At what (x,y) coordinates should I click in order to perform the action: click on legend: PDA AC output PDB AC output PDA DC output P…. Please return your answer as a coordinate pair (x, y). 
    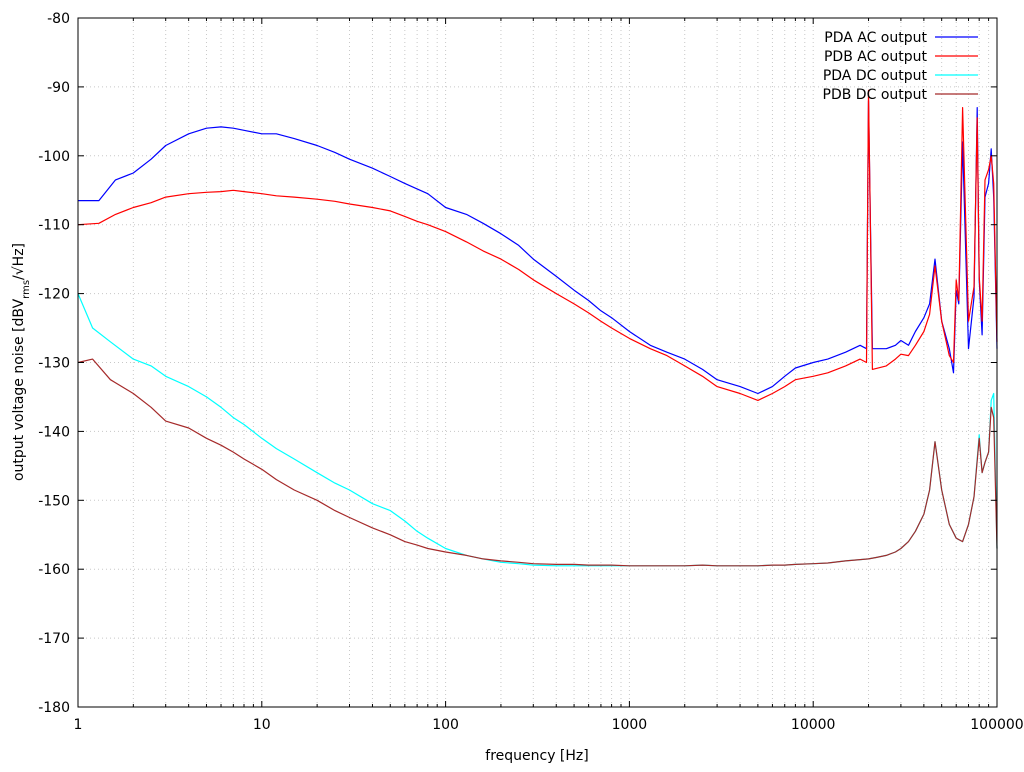
    Looking at the image, I should click on (900, 66).